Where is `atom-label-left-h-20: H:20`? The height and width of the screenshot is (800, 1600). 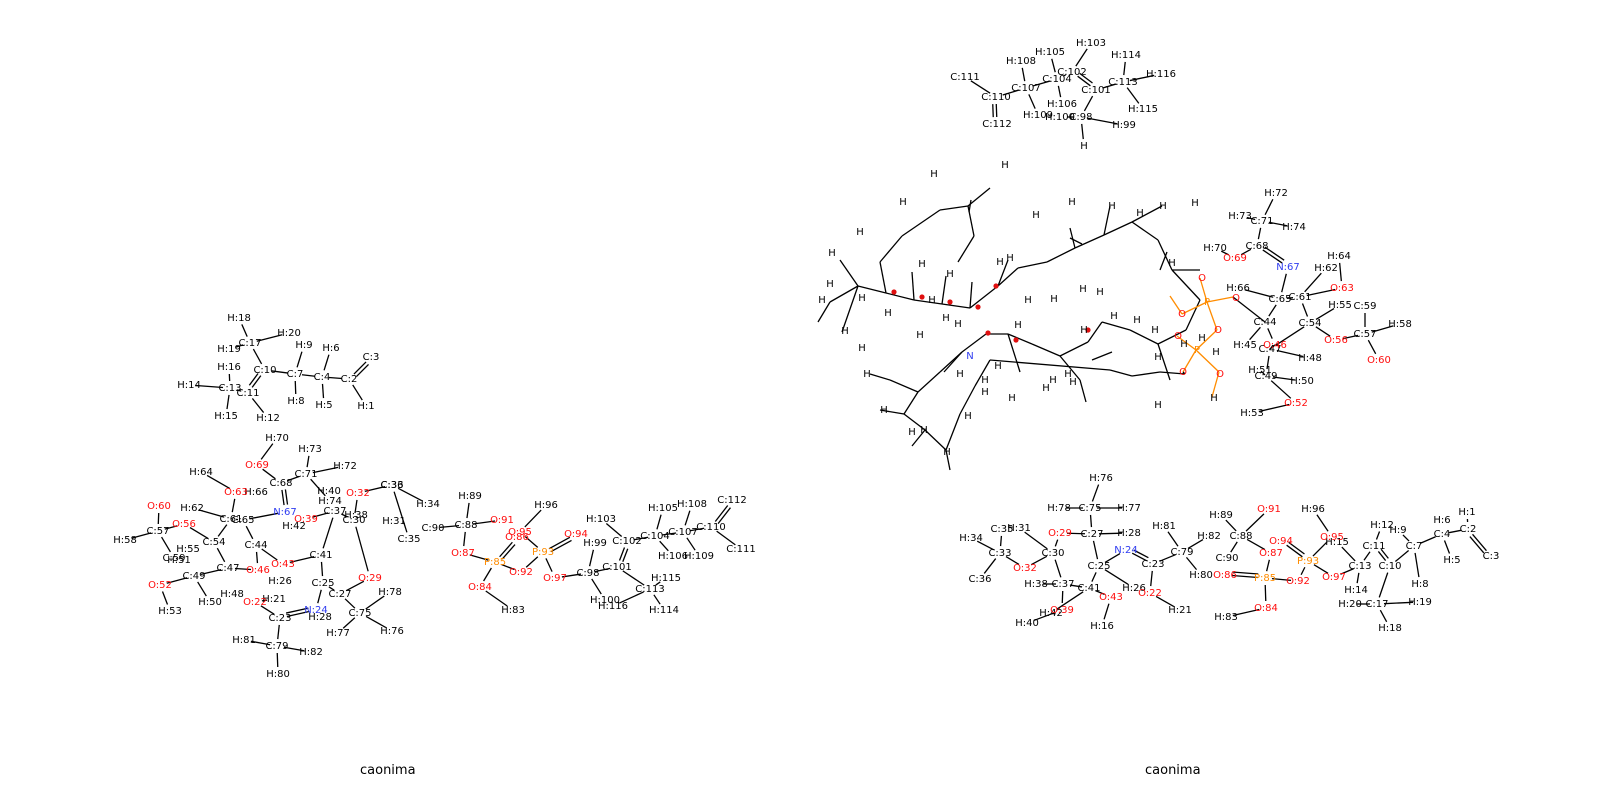 atom-label-left-h-20: H:20 is located at coordinates (289, 333).